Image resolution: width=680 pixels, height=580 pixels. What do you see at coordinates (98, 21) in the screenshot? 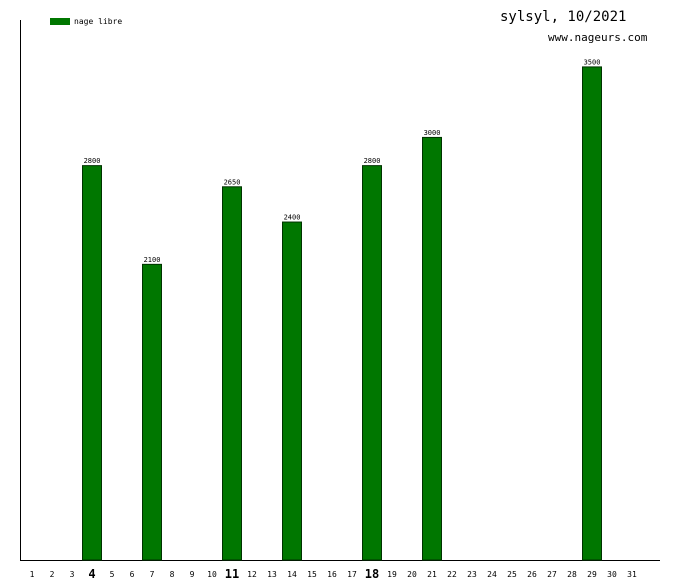
I see `legend-label-nage-libre: nage libre` at bounding box center [98, 21].